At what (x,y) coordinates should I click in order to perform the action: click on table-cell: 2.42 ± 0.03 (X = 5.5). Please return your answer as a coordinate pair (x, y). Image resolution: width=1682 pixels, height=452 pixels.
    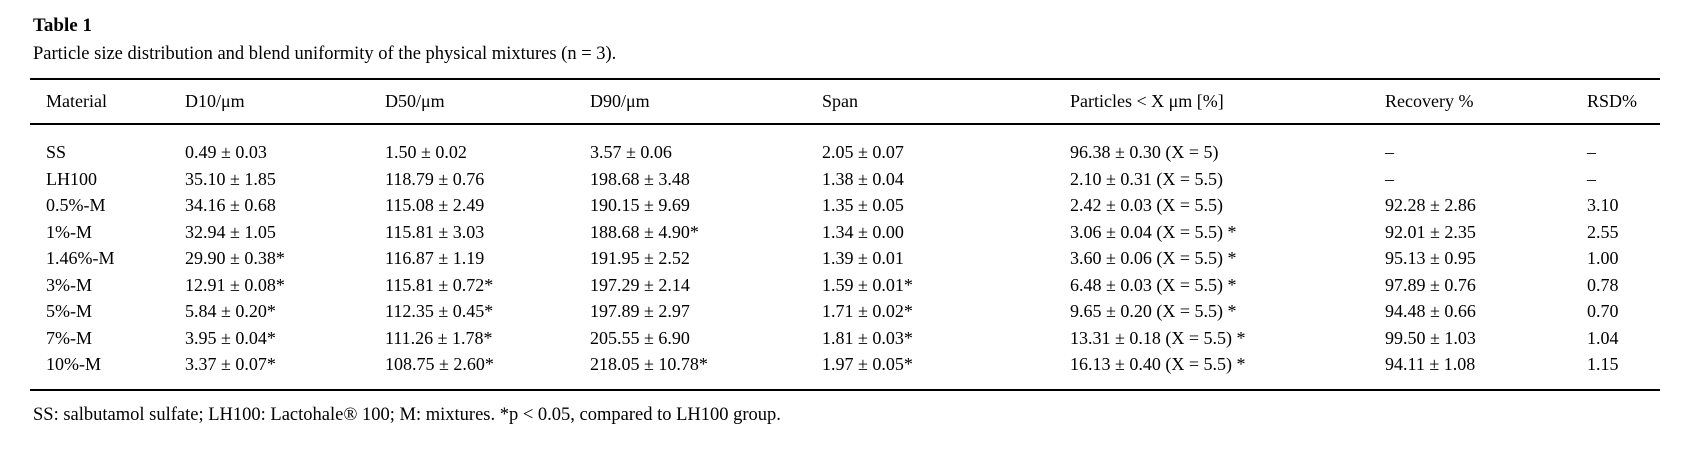
    Looking at the image, I should click on (1147, 205).